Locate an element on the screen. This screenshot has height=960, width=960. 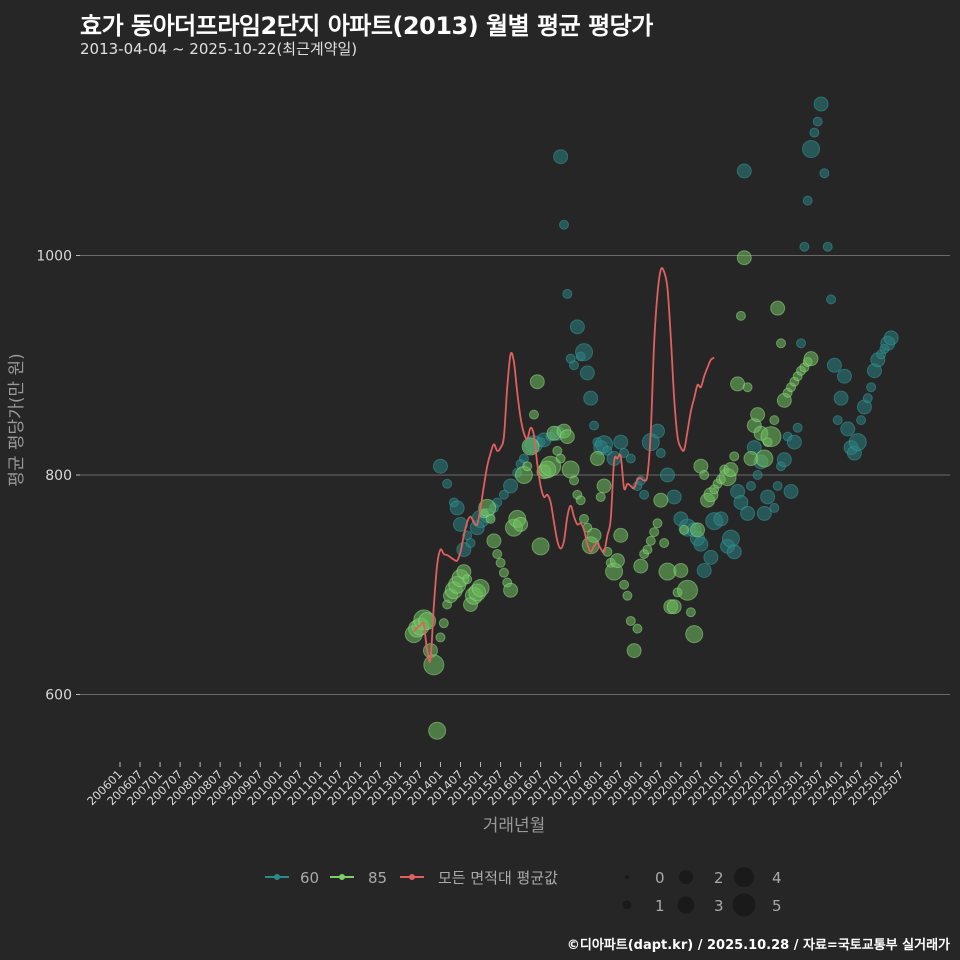
y-tick-label: 600 is located at coordinates (58, 696).